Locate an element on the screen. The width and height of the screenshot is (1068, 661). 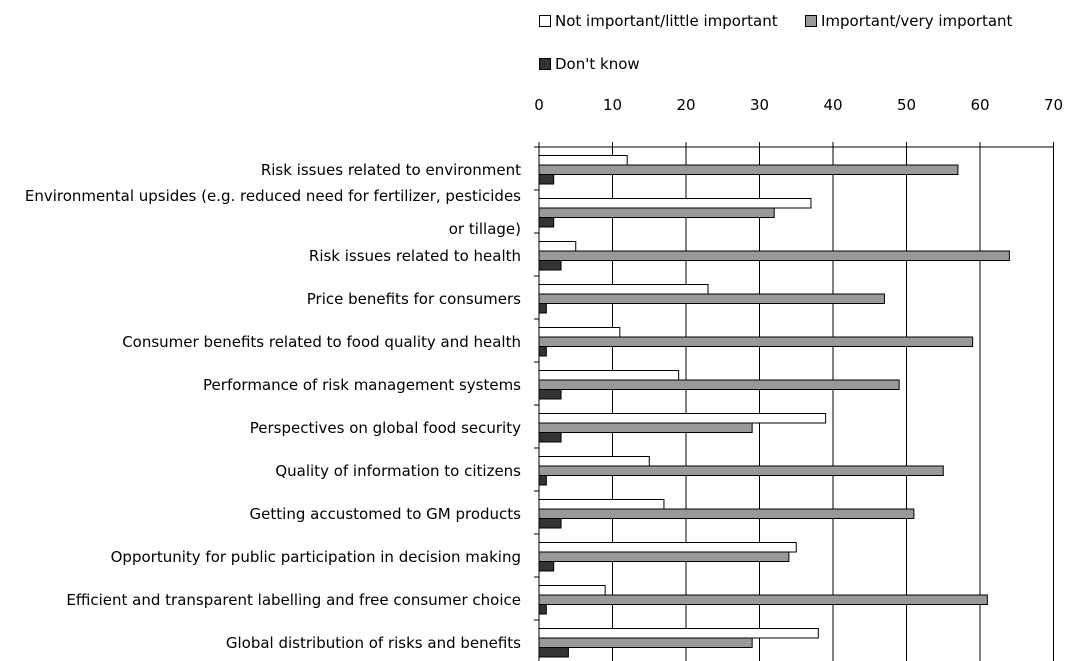
legend-swatch-important is located at coordinates (811, 21).